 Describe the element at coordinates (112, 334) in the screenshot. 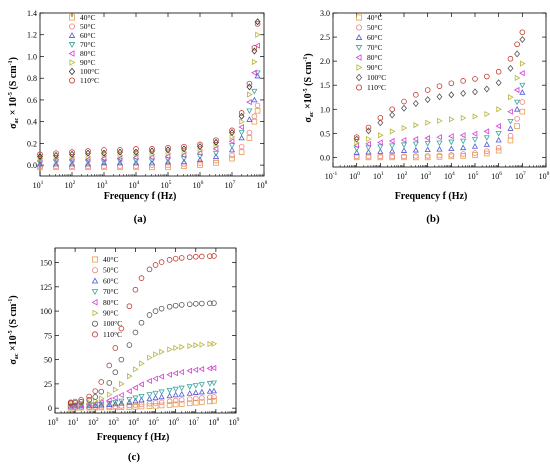

I see `legend-entry: 110°C` at that location.